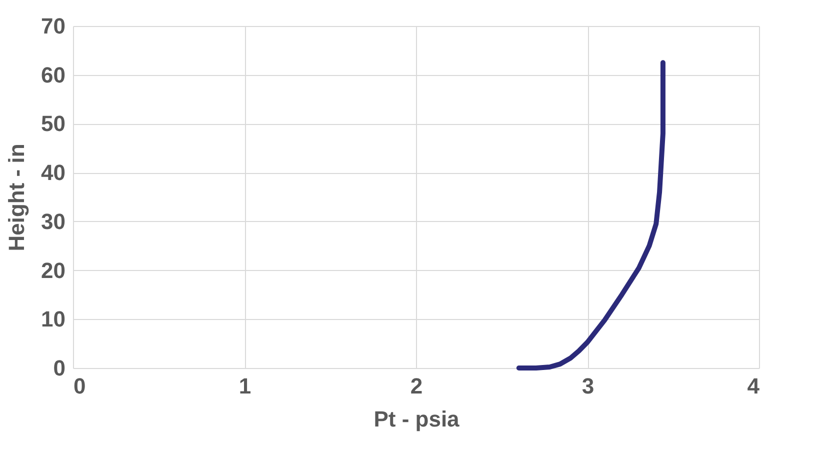  Describe the element at coordinates (80, 386) in the screenshot. I see `x-tick-label: 0` at that location.